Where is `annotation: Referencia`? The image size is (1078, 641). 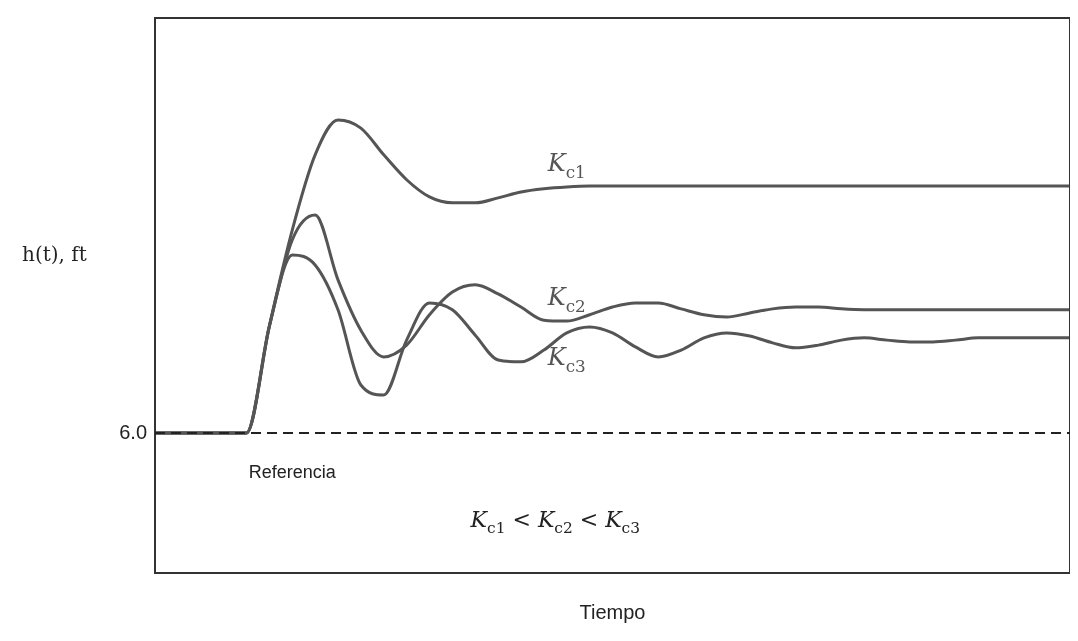
annotation: Referencia is located at coordinates (292, 471).